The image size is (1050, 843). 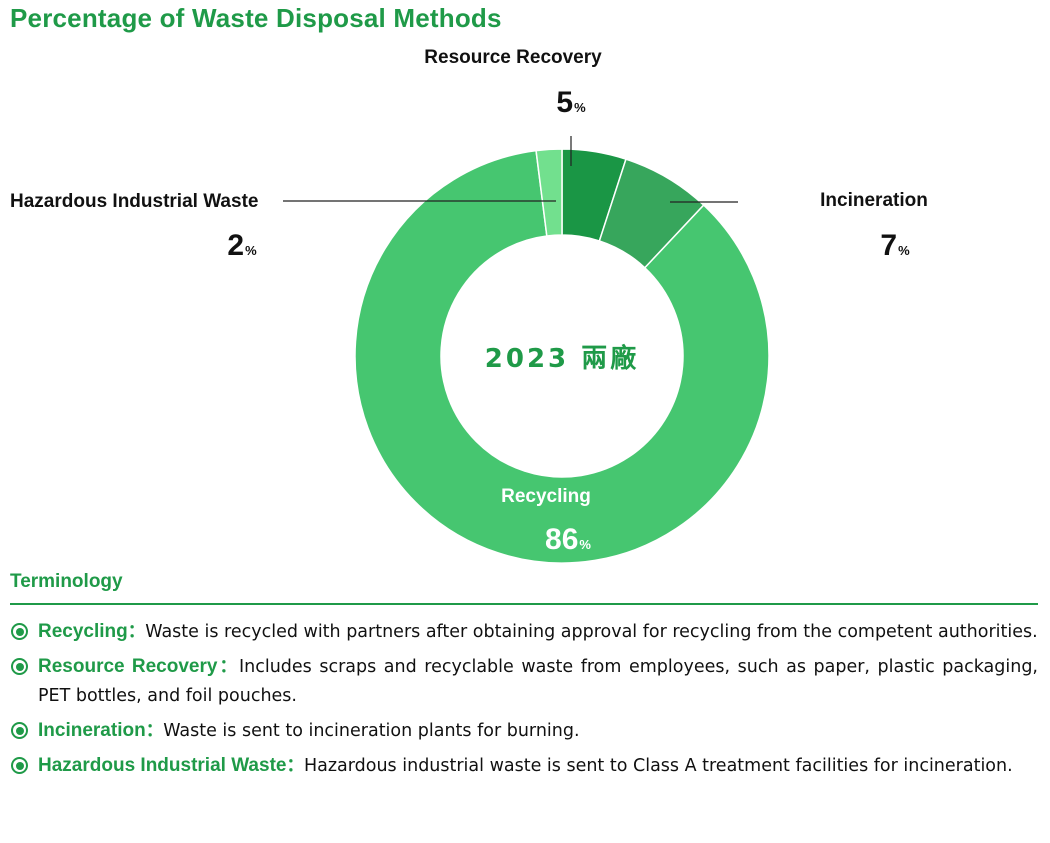 I want to click on value-number-incineration: 7, so click(x=888, y=245).